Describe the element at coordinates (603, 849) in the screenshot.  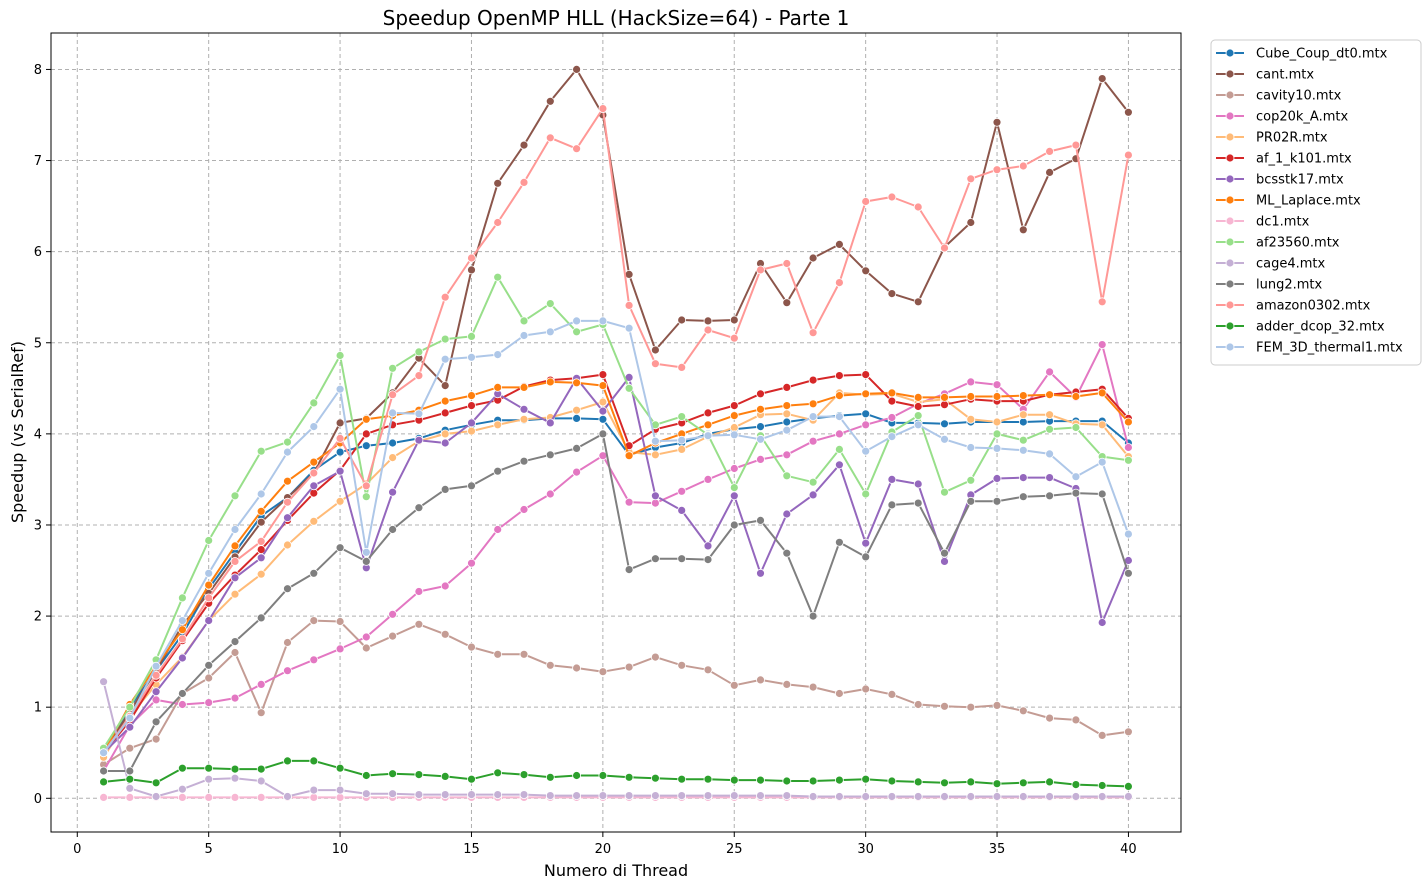
I see `x-tick-label: 20` at that location.